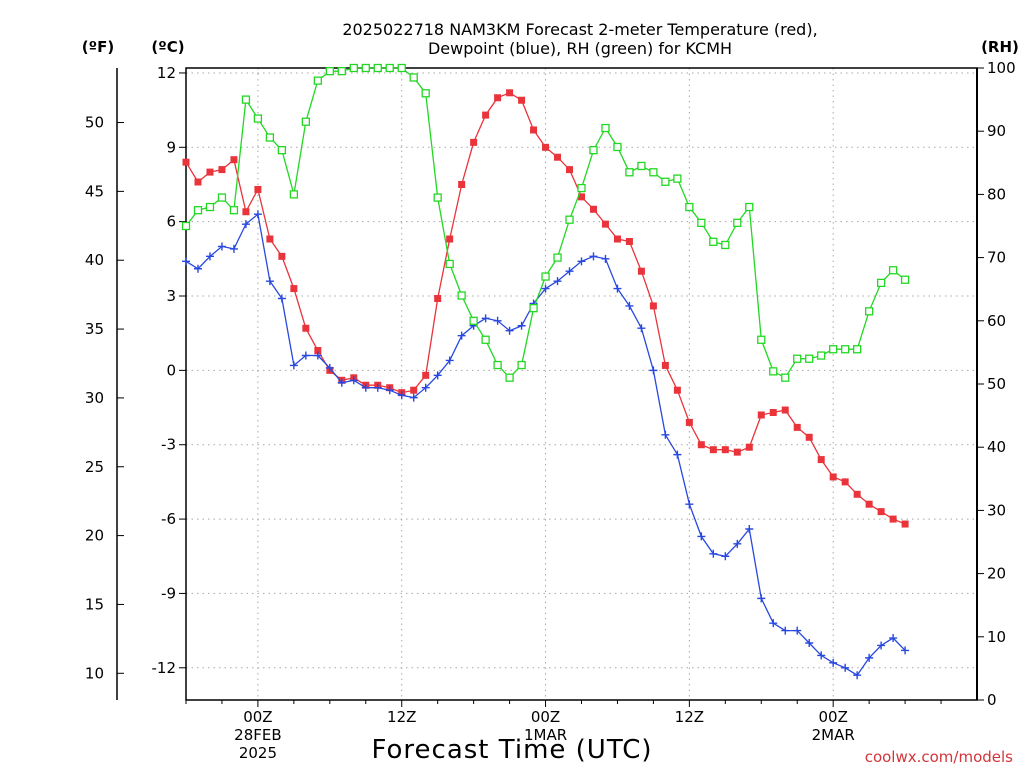 This screenshot has width=1024, height=772. What do you see at coordinates (164, 668) in the screenshot?
I see `celsius-tick-label: -12` at bounding box center [164, 668].